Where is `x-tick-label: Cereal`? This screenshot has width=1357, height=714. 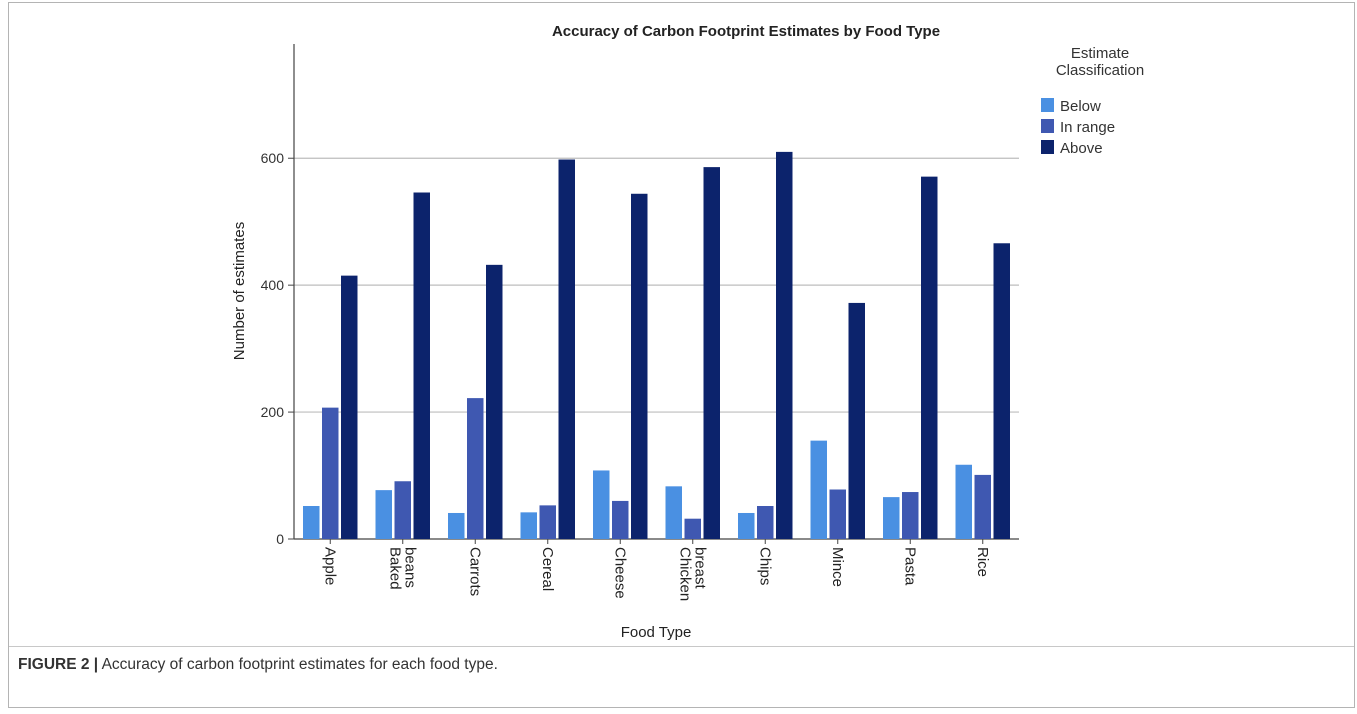 x-tick-label: Cereal is located at coordinates (547, 569).